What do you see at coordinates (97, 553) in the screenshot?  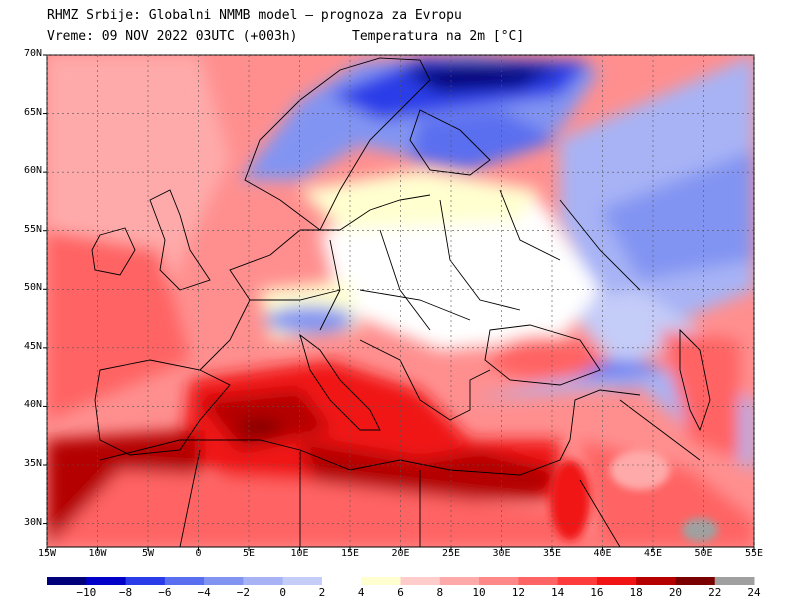 I see `lon-label: 10W` at bounding box center [97, 553].